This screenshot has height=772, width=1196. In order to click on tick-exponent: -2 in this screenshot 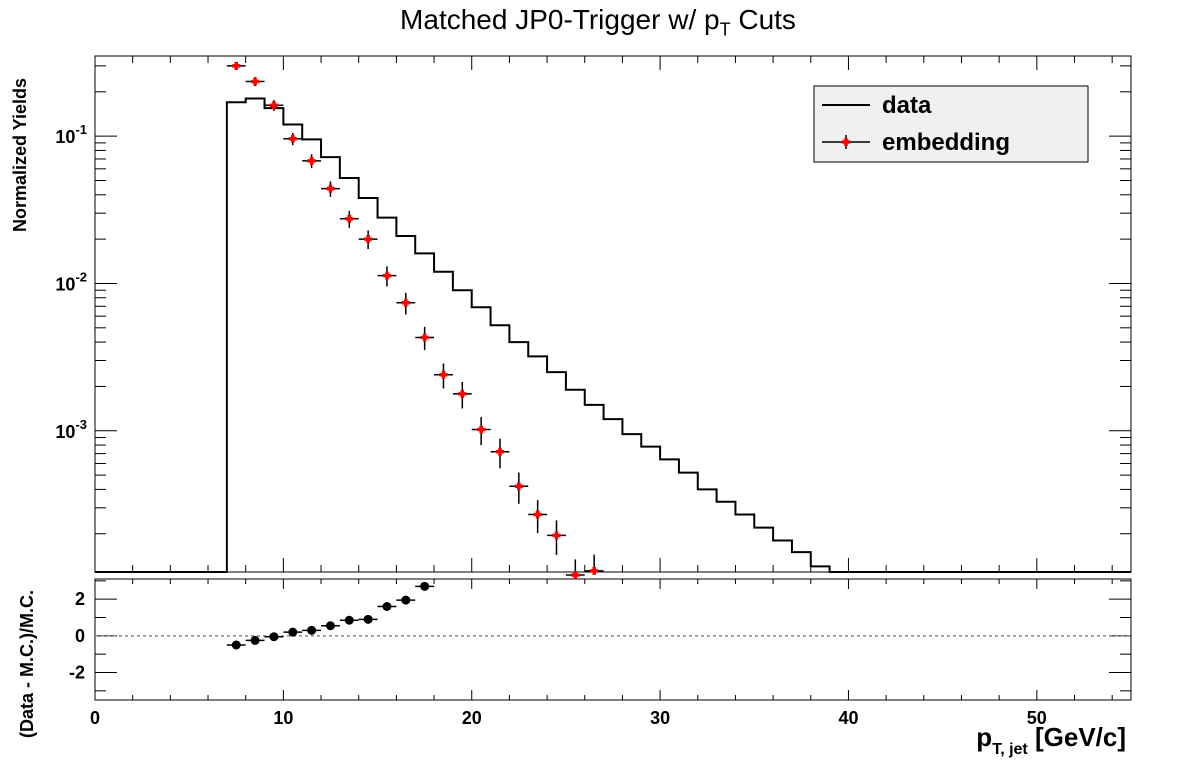, I will do `click(81, 276)`.